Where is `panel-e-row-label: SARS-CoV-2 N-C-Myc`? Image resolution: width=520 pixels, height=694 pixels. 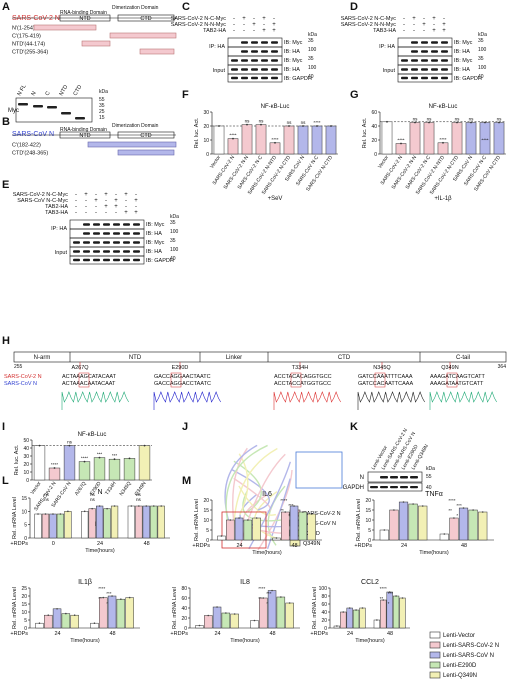
panel-e-row-label: SARS-CoV-2 N-C-Myc is located at coordinates (41, 195).